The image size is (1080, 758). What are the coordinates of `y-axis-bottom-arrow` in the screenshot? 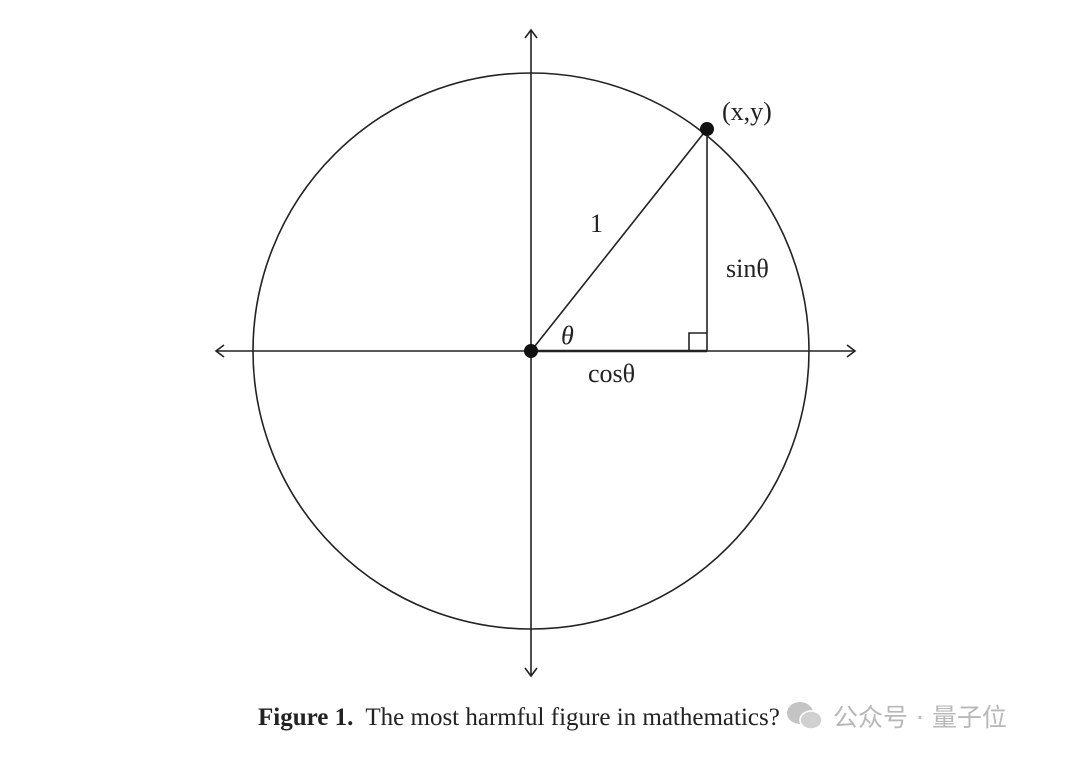 It's located at (531, 672).